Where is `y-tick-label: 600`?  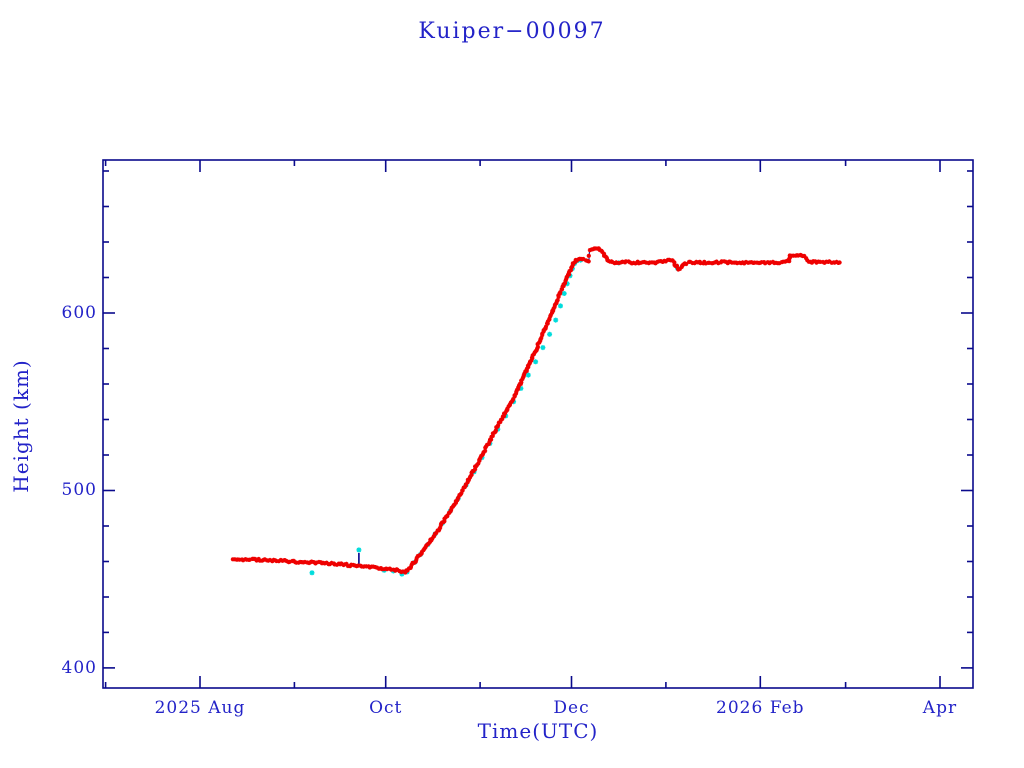
y-tick-label: 600 is located at coordinates (79, 312).